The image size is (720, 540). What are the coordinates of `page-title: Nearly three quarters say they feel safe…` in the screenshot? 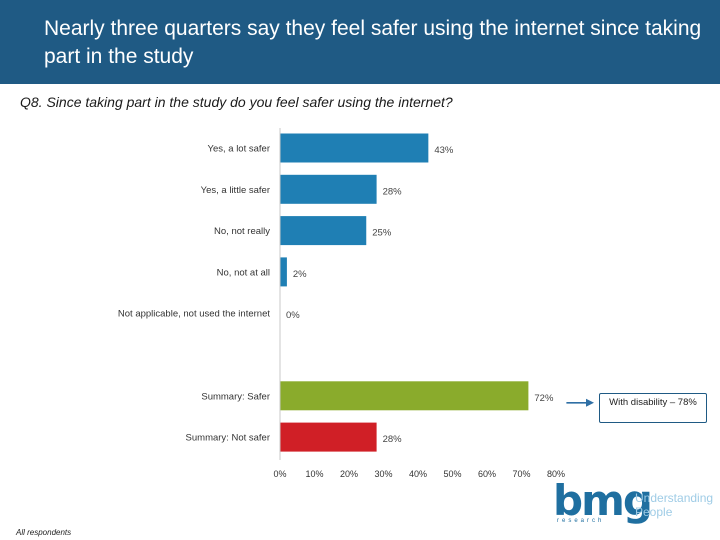 It's located at (373, 42).